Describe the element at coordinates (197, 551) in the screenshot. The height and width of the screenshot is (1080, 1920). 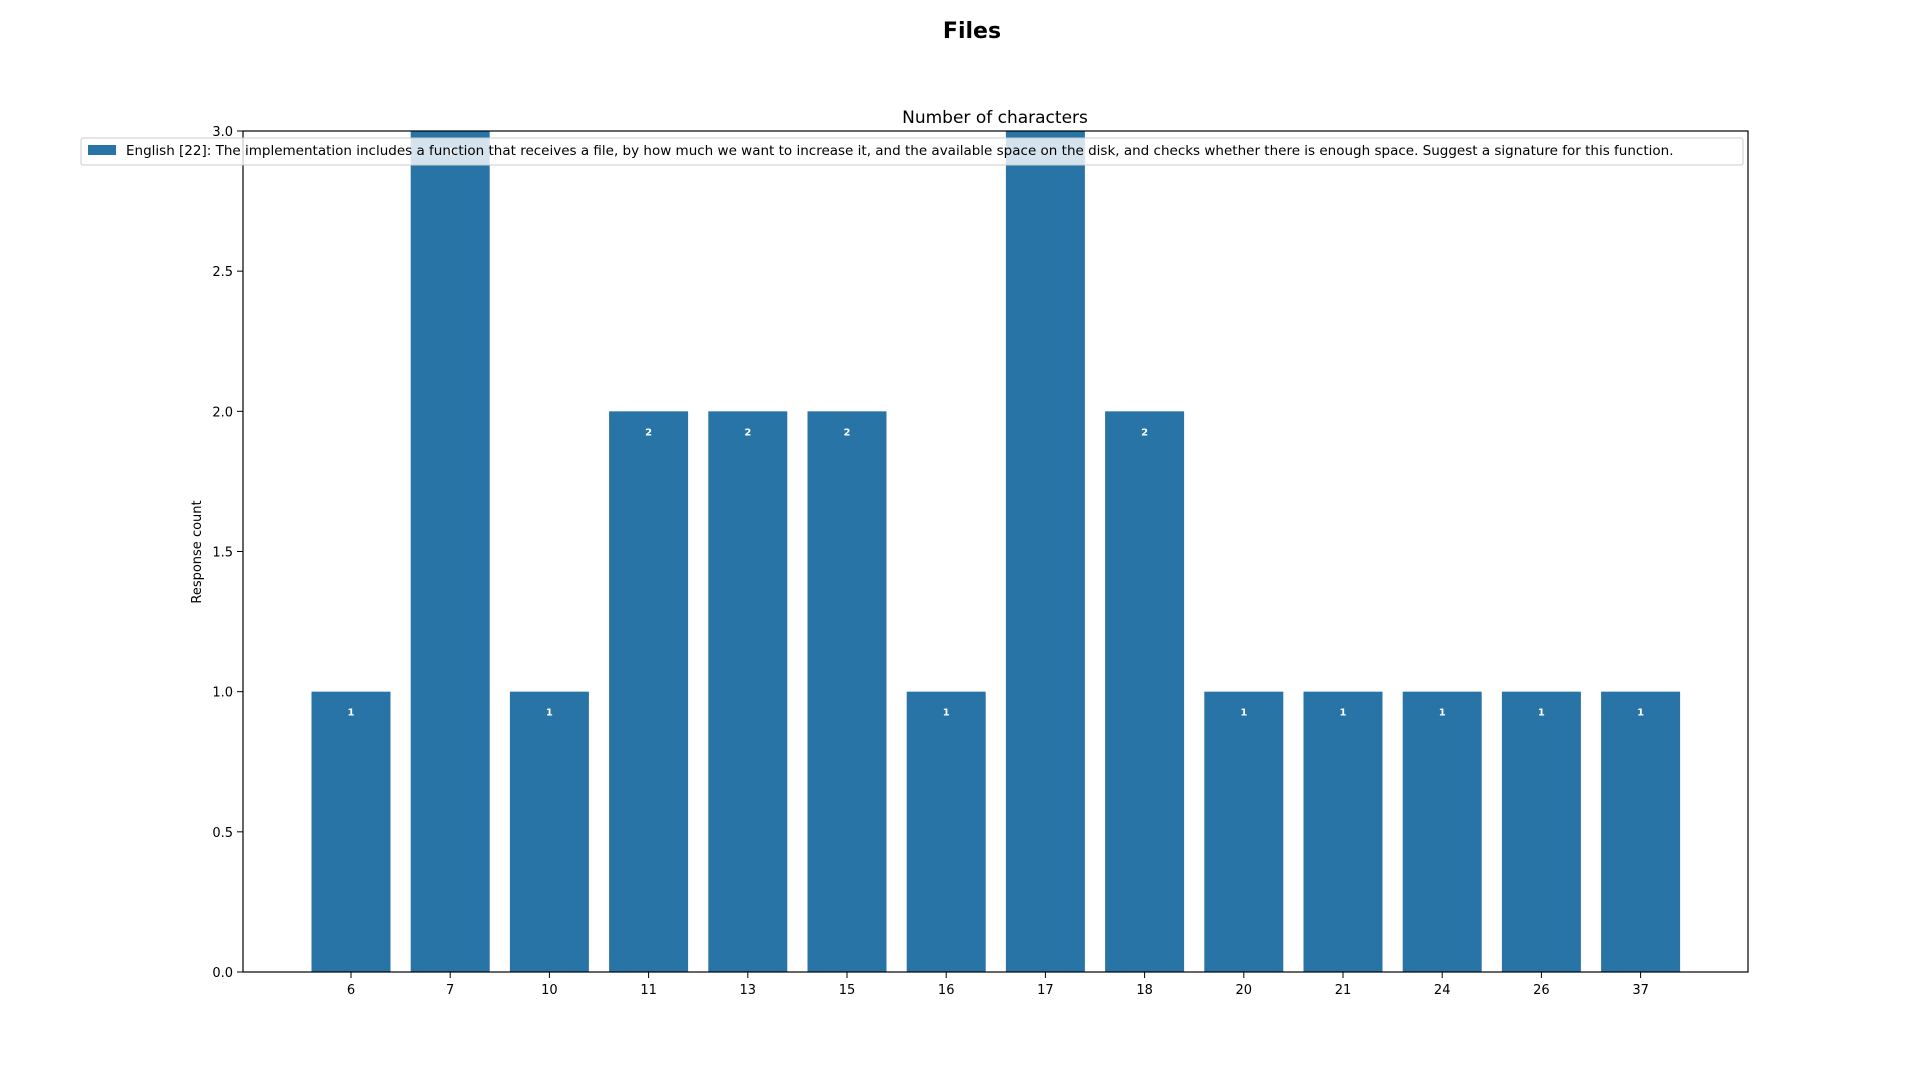
I see `y-axis-label: Response count` at that location.